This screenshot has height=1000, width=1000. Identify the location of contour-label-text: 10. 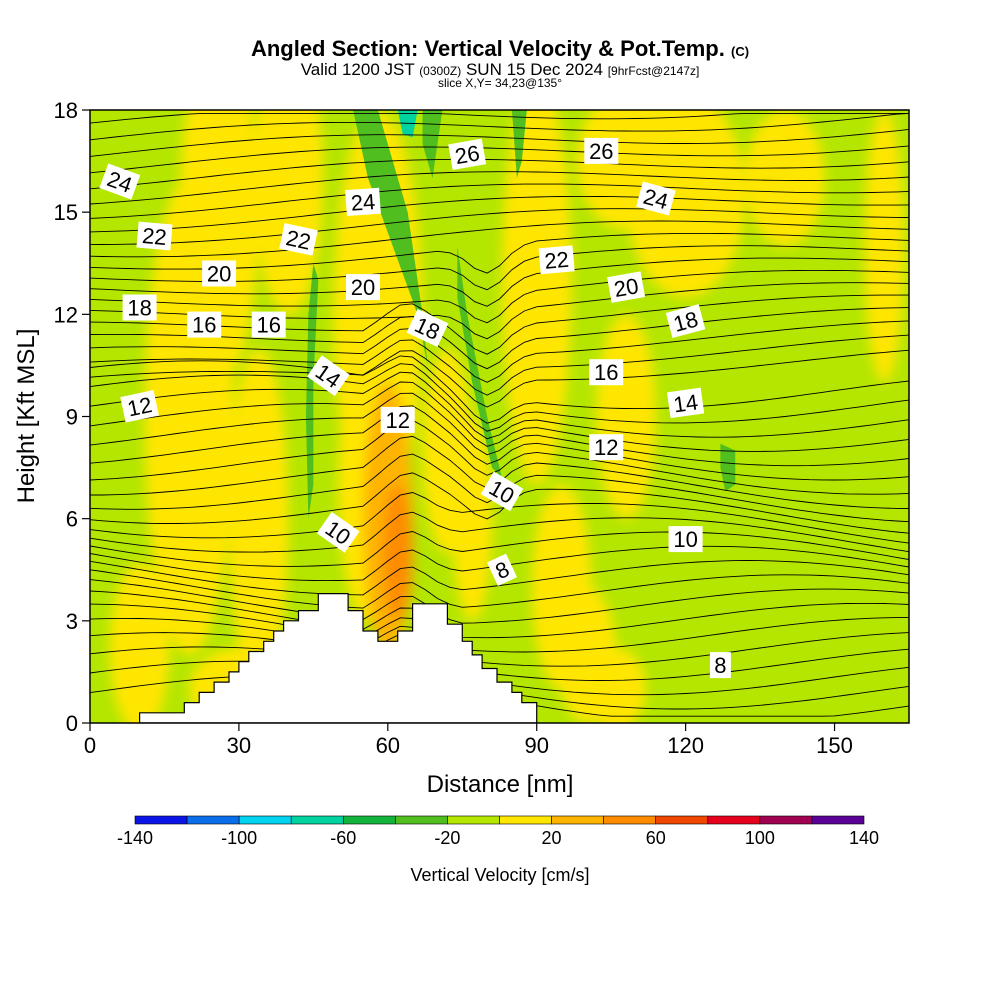
(685, 539).